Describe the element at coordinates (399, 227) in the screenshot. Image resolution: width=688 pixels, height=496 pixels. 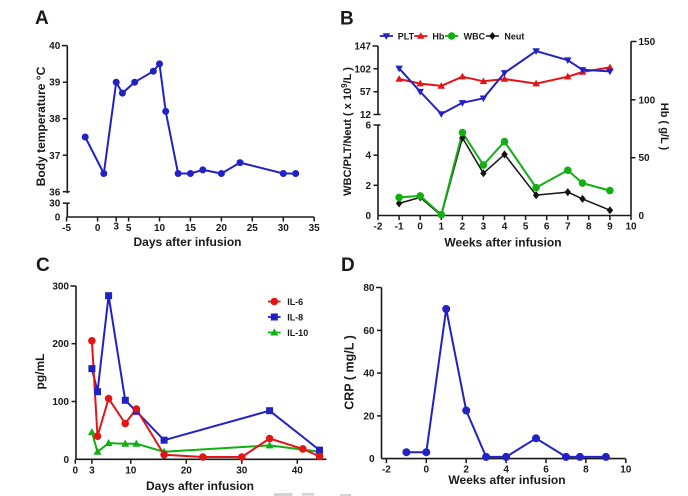
I see `svg-text: -1` at that location.